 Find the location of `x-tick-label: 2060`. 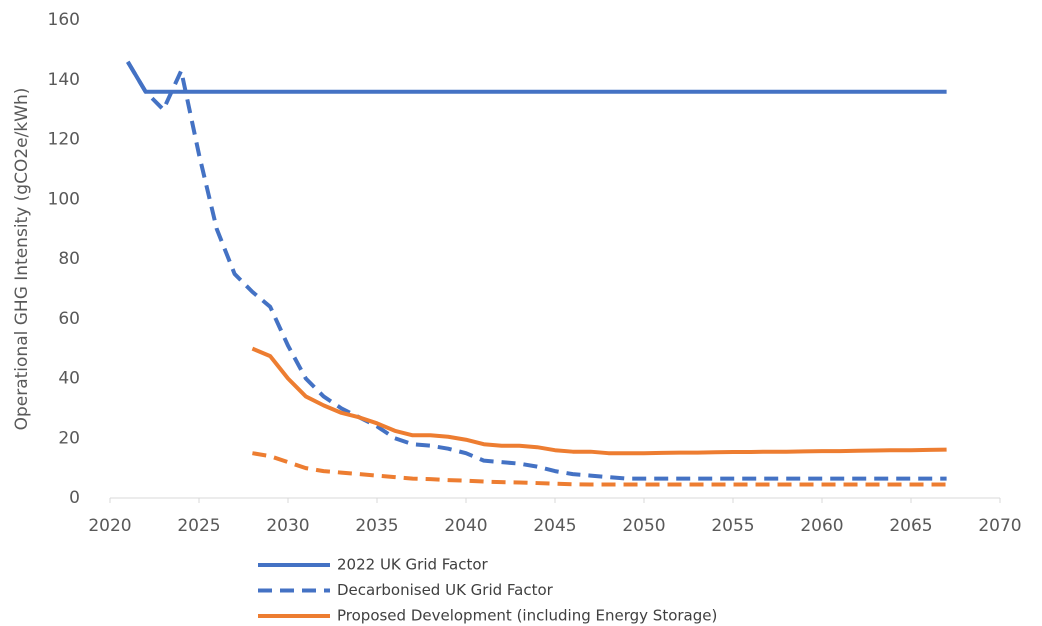

x-tick-label: 2060 is located at coordinates (821, 526).